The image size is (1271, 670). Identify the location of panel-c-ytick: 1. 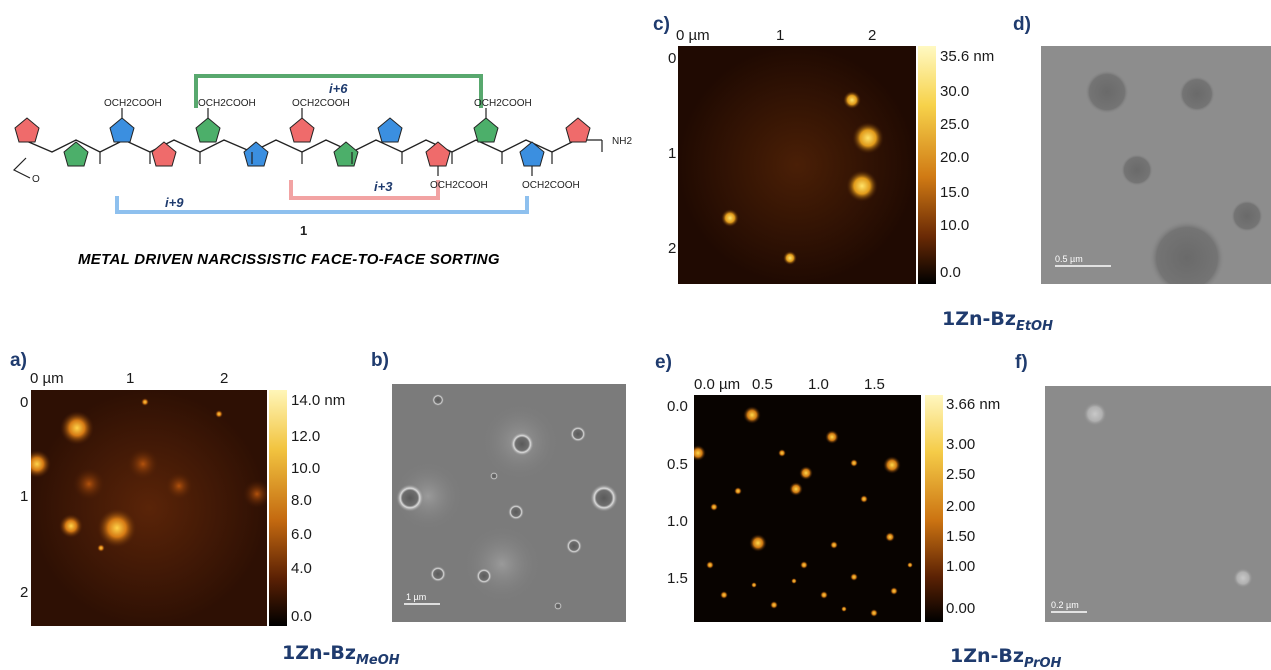
(672, 153).